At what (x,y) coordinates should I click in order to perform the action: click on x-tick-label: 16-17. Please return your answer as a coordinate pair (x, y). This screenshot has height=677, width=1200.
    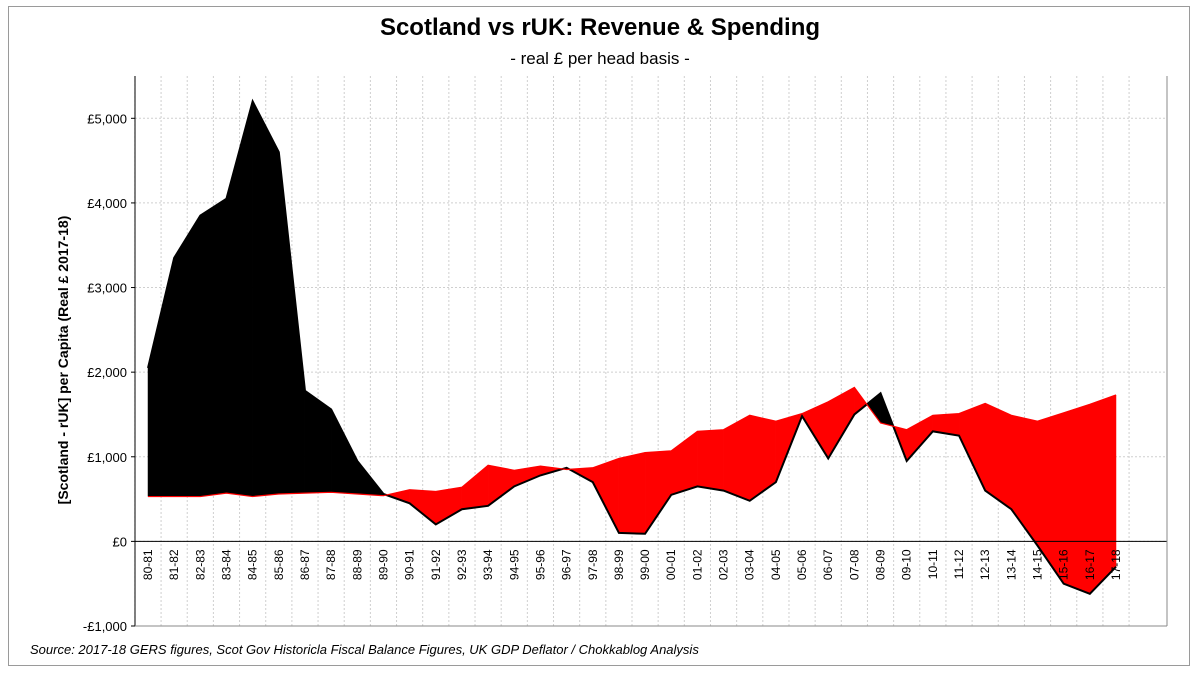
    Looking at the image, I should click on (1090, 564).